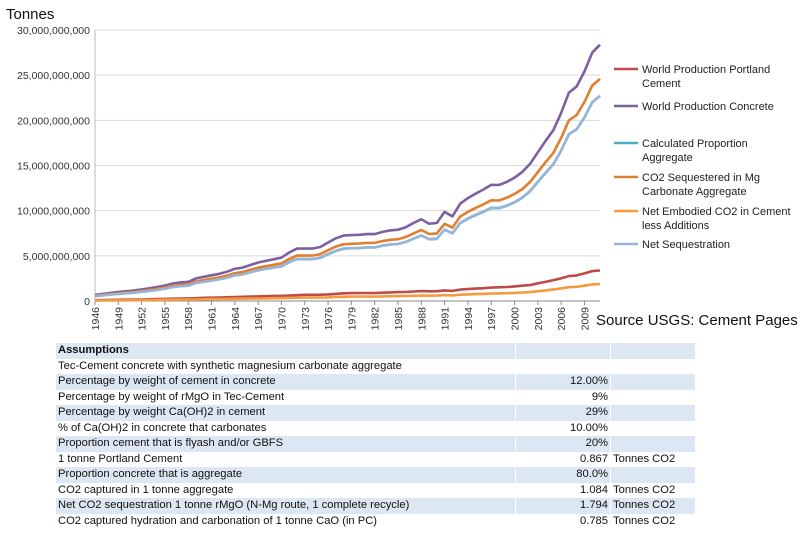 Image resolution: width=800 pixels, height=542 pixels. I want to click on label-cell: Percentage by weight Ca(OH)2 in cement, so click(286, 413).